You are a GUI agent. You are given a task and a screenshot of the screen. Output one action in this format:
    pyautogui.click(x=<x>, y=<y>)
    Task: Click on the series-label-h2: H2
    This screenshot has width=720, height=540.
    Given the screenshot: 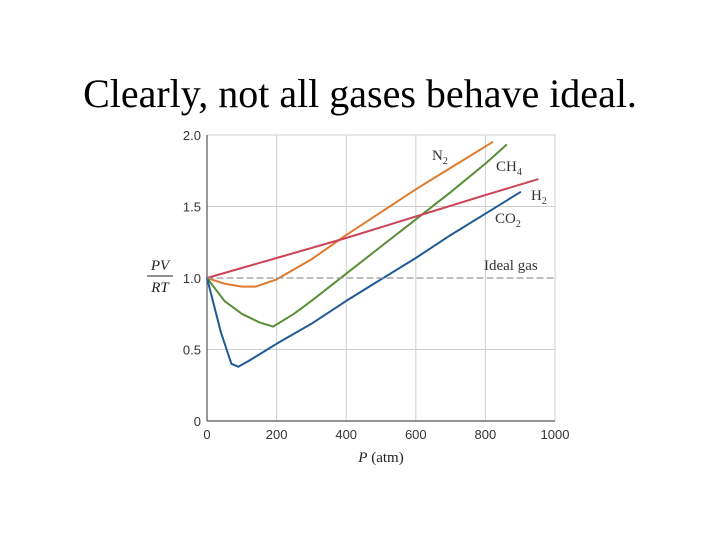 What is the action you would take?
    pyautogui.click(x=539, y=197)
    